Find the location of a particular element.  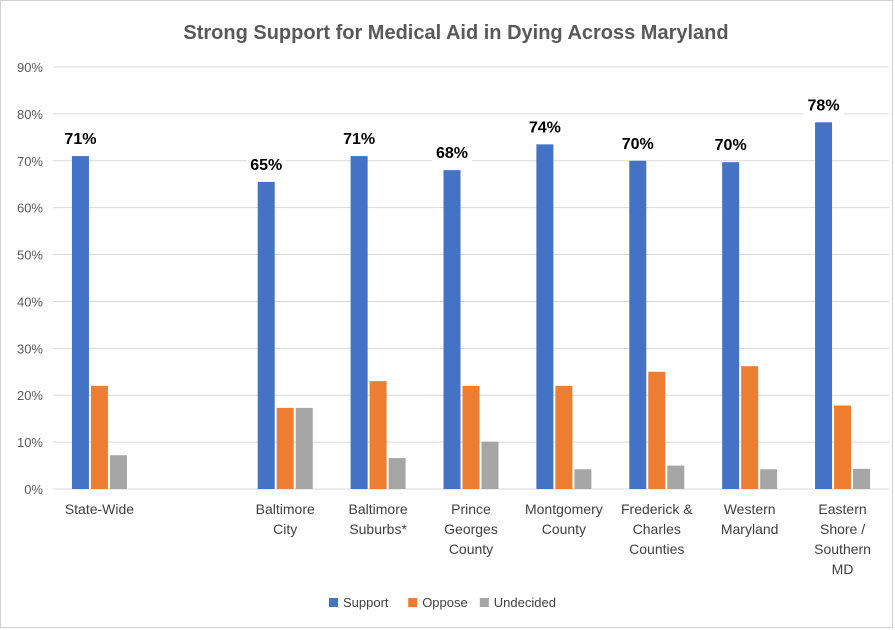

category-label: Maryland is located at coordinates (750, 529).